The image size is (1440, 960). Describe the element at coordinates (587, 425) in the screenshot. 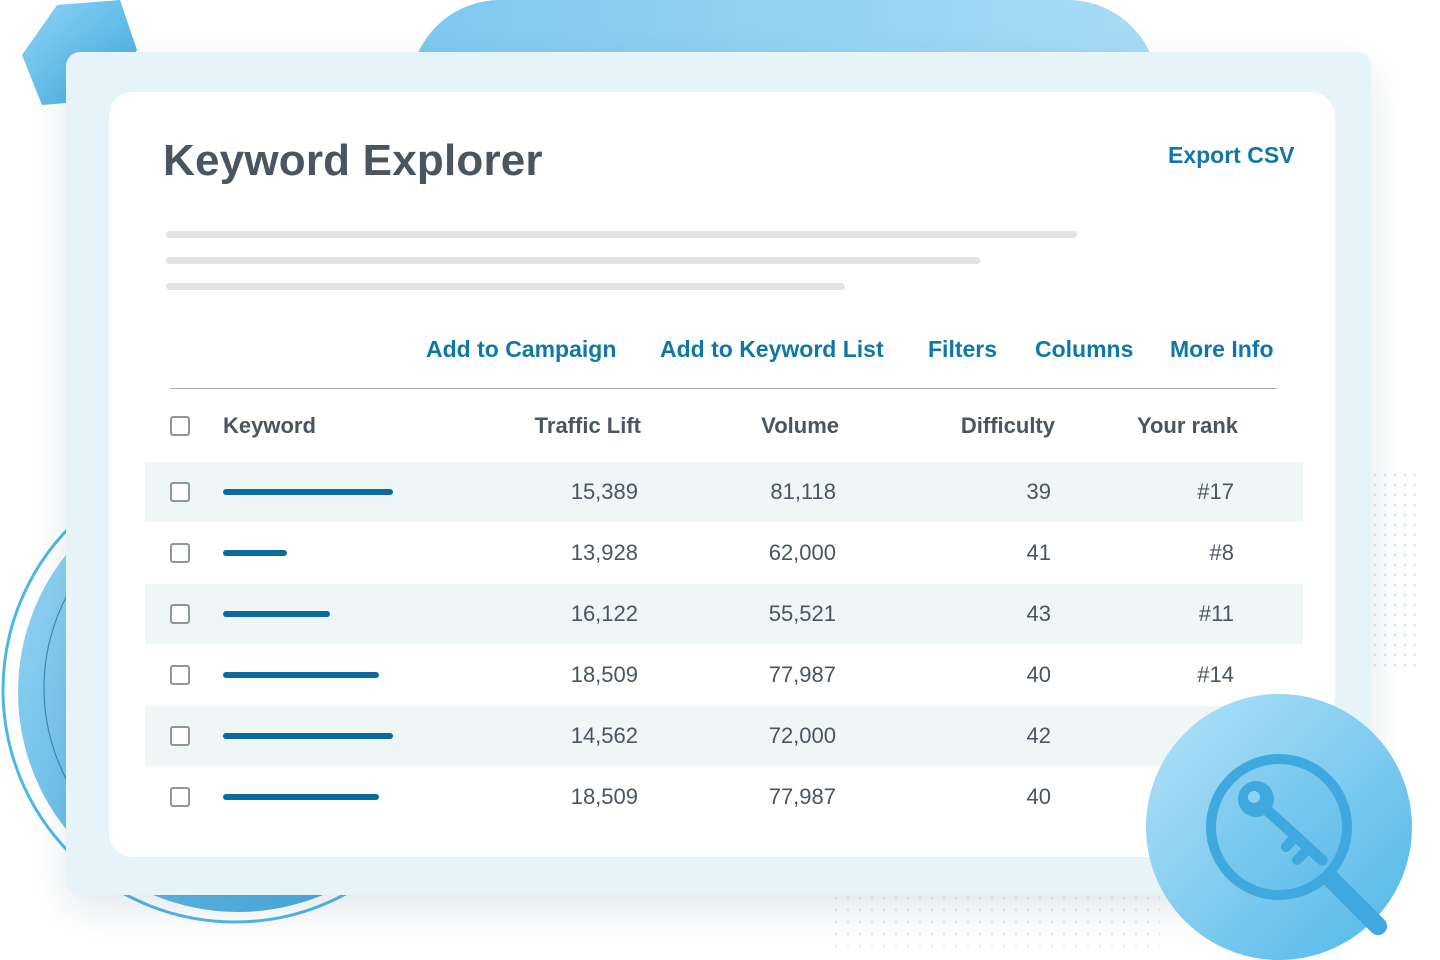

I see `column-header-traffic-lift: Traffic Lift` at that location.